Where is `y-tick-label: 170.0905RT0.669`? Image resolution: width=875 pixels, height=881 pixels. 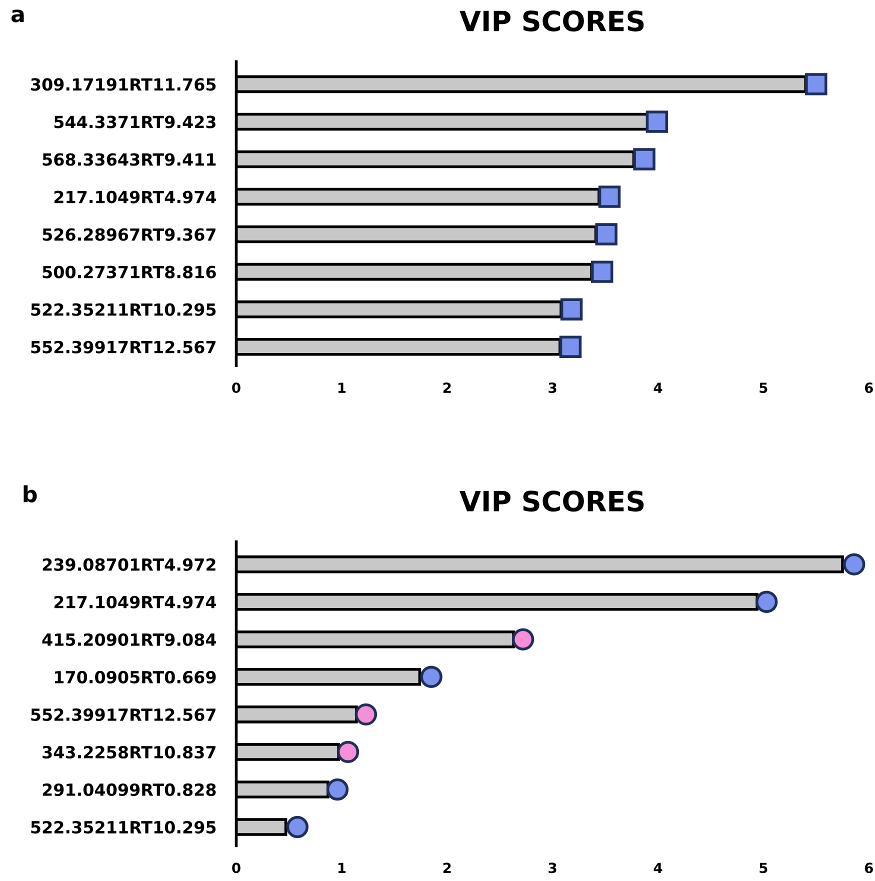
y-tick-label: 170.0905RT0.669 is located at coordinates (135, 677).